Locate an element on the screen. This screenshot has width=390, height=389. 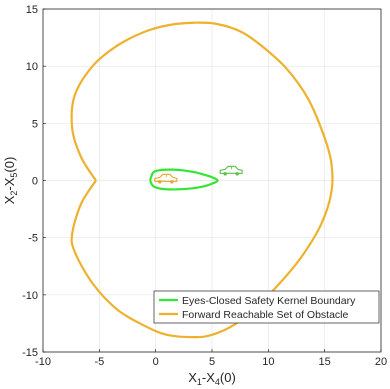
y-tick-label: -5 is located at coordinates (33, 239).